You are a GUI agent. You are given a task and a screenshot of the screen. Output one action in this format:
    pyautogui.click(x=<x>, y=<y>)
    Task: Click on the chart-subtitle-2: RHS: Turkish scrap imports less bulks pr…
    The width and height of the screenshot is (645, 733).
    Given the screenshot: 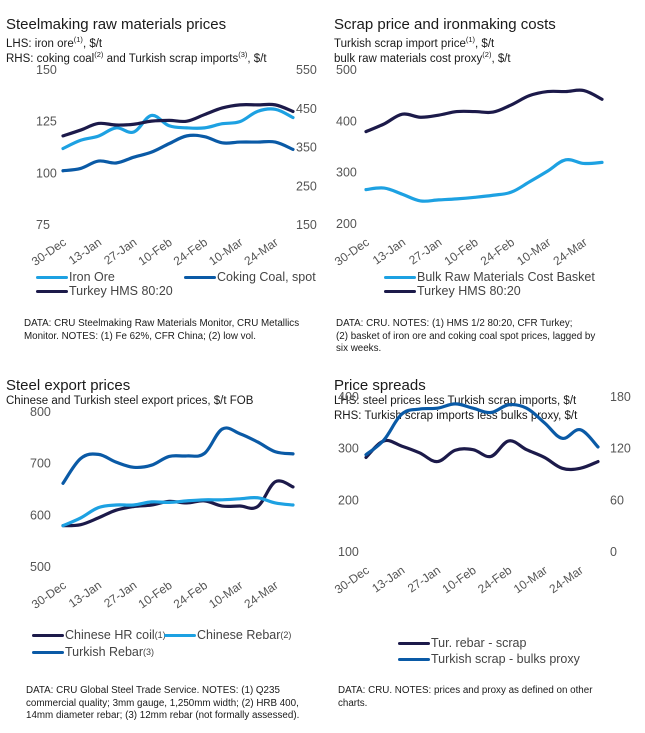 What is the action you would take?
    pyautogui.click(x=456, y=416)
    